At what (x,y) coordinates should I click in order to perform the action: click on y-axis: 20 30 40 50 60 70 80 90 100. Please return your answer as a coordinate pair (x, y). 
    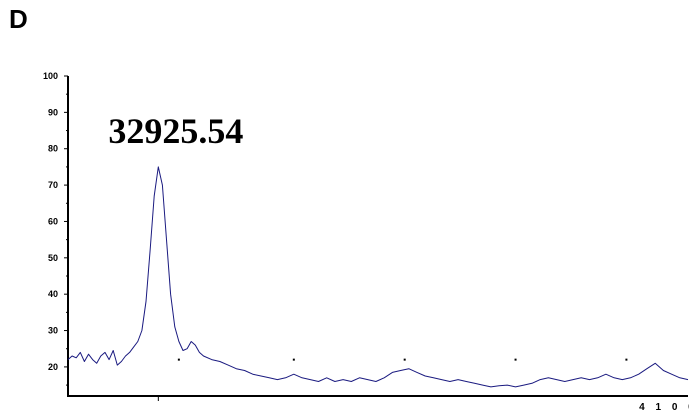
    Looking at the image, I should click on (56, 234).